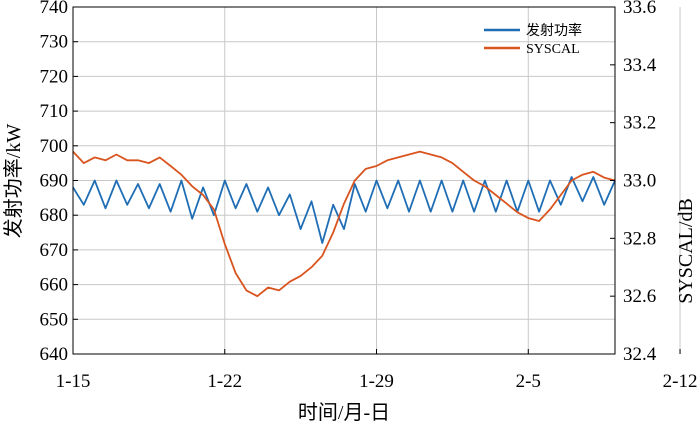 The image size is (700, 429). I want to click on y-axis-right-title: SYSCAL/dB, so click(686, 251).